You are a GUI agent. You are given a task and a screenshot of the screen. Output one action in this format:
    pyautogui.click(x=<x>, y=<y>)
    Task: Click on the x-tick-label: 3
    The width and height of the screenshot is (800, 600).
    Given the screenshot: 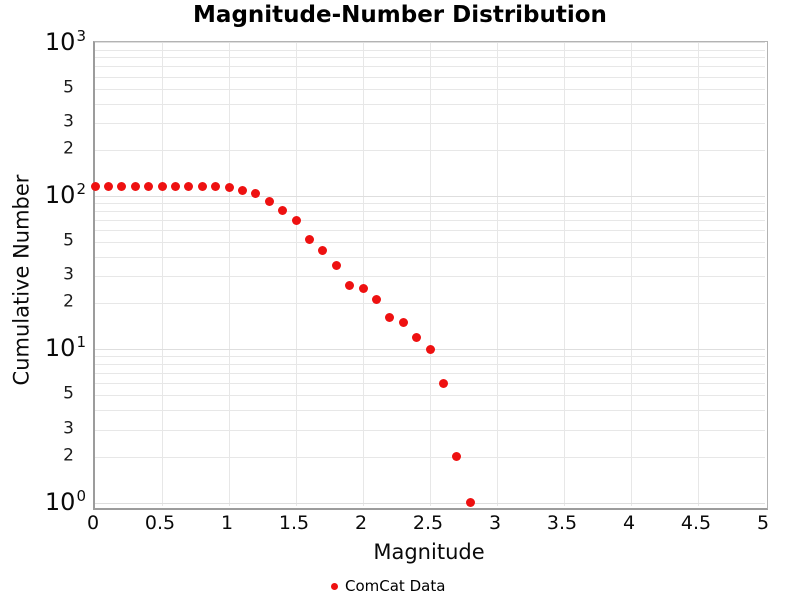 What is the action you would take?
    pyautogui.click(x=495, y=523)
    